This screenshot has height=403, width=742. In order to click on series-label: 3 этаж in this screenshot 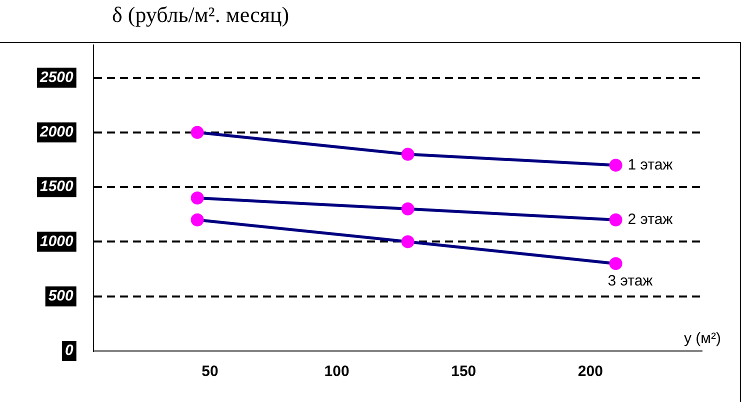, I will do `click(630, 281)`.